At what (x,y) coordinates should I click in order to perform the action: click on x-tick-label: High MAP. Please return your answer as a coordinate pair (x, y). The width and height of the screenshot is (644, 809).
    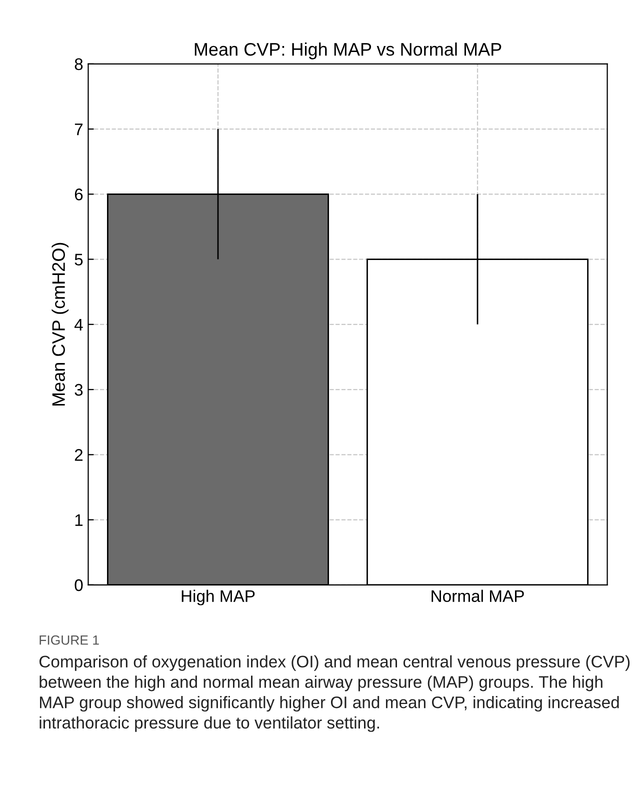
    Looking at the image, I should click on (218, 598).